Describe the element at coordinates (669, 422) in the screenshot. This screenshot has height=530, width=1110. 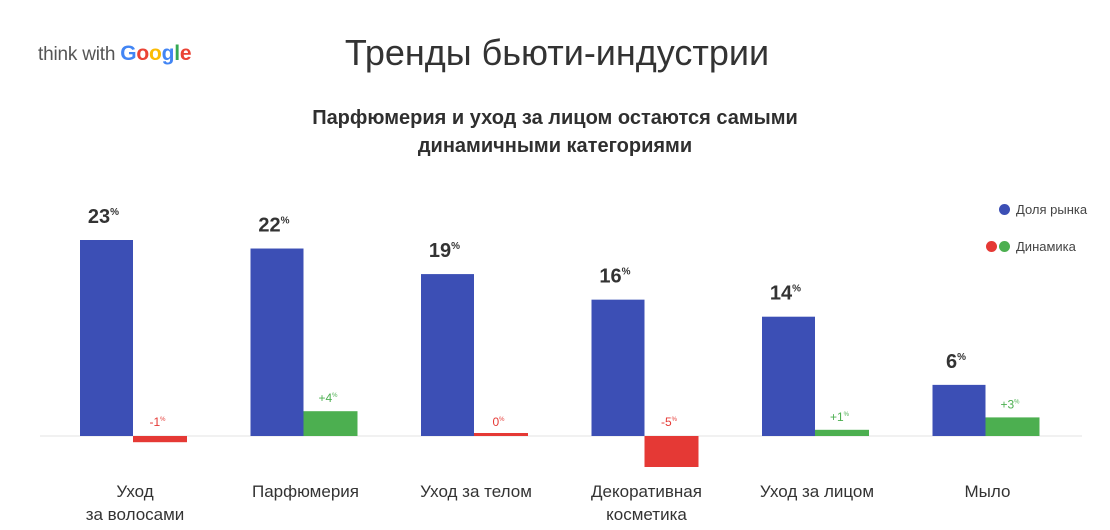
I see `dynamics-value-label: -5%` at that location.